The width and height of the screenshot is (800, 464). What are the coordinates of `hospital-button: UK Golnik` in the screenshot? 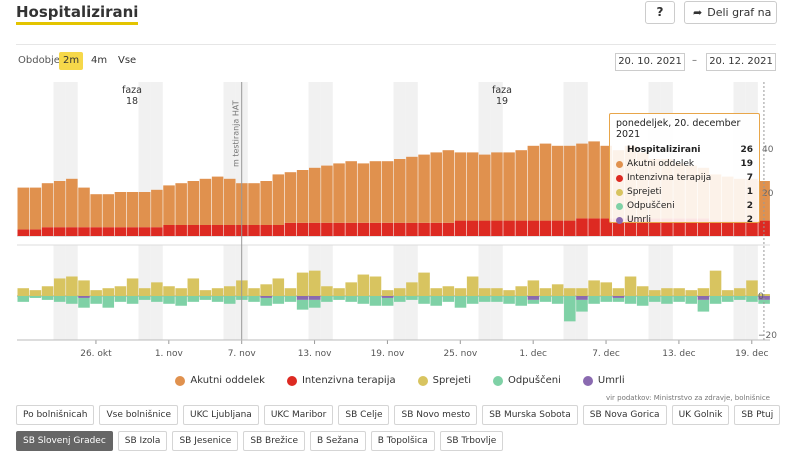 It's located at (700, 415).